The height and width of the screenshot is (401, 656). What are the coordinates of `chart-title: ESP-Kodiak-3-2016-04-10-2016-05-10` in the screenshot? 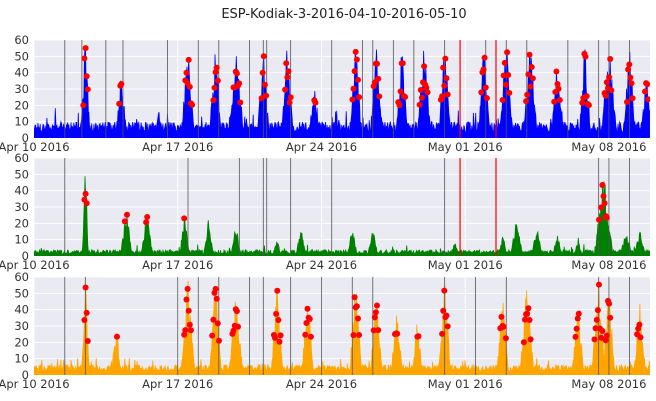 It's located at (343, 14).